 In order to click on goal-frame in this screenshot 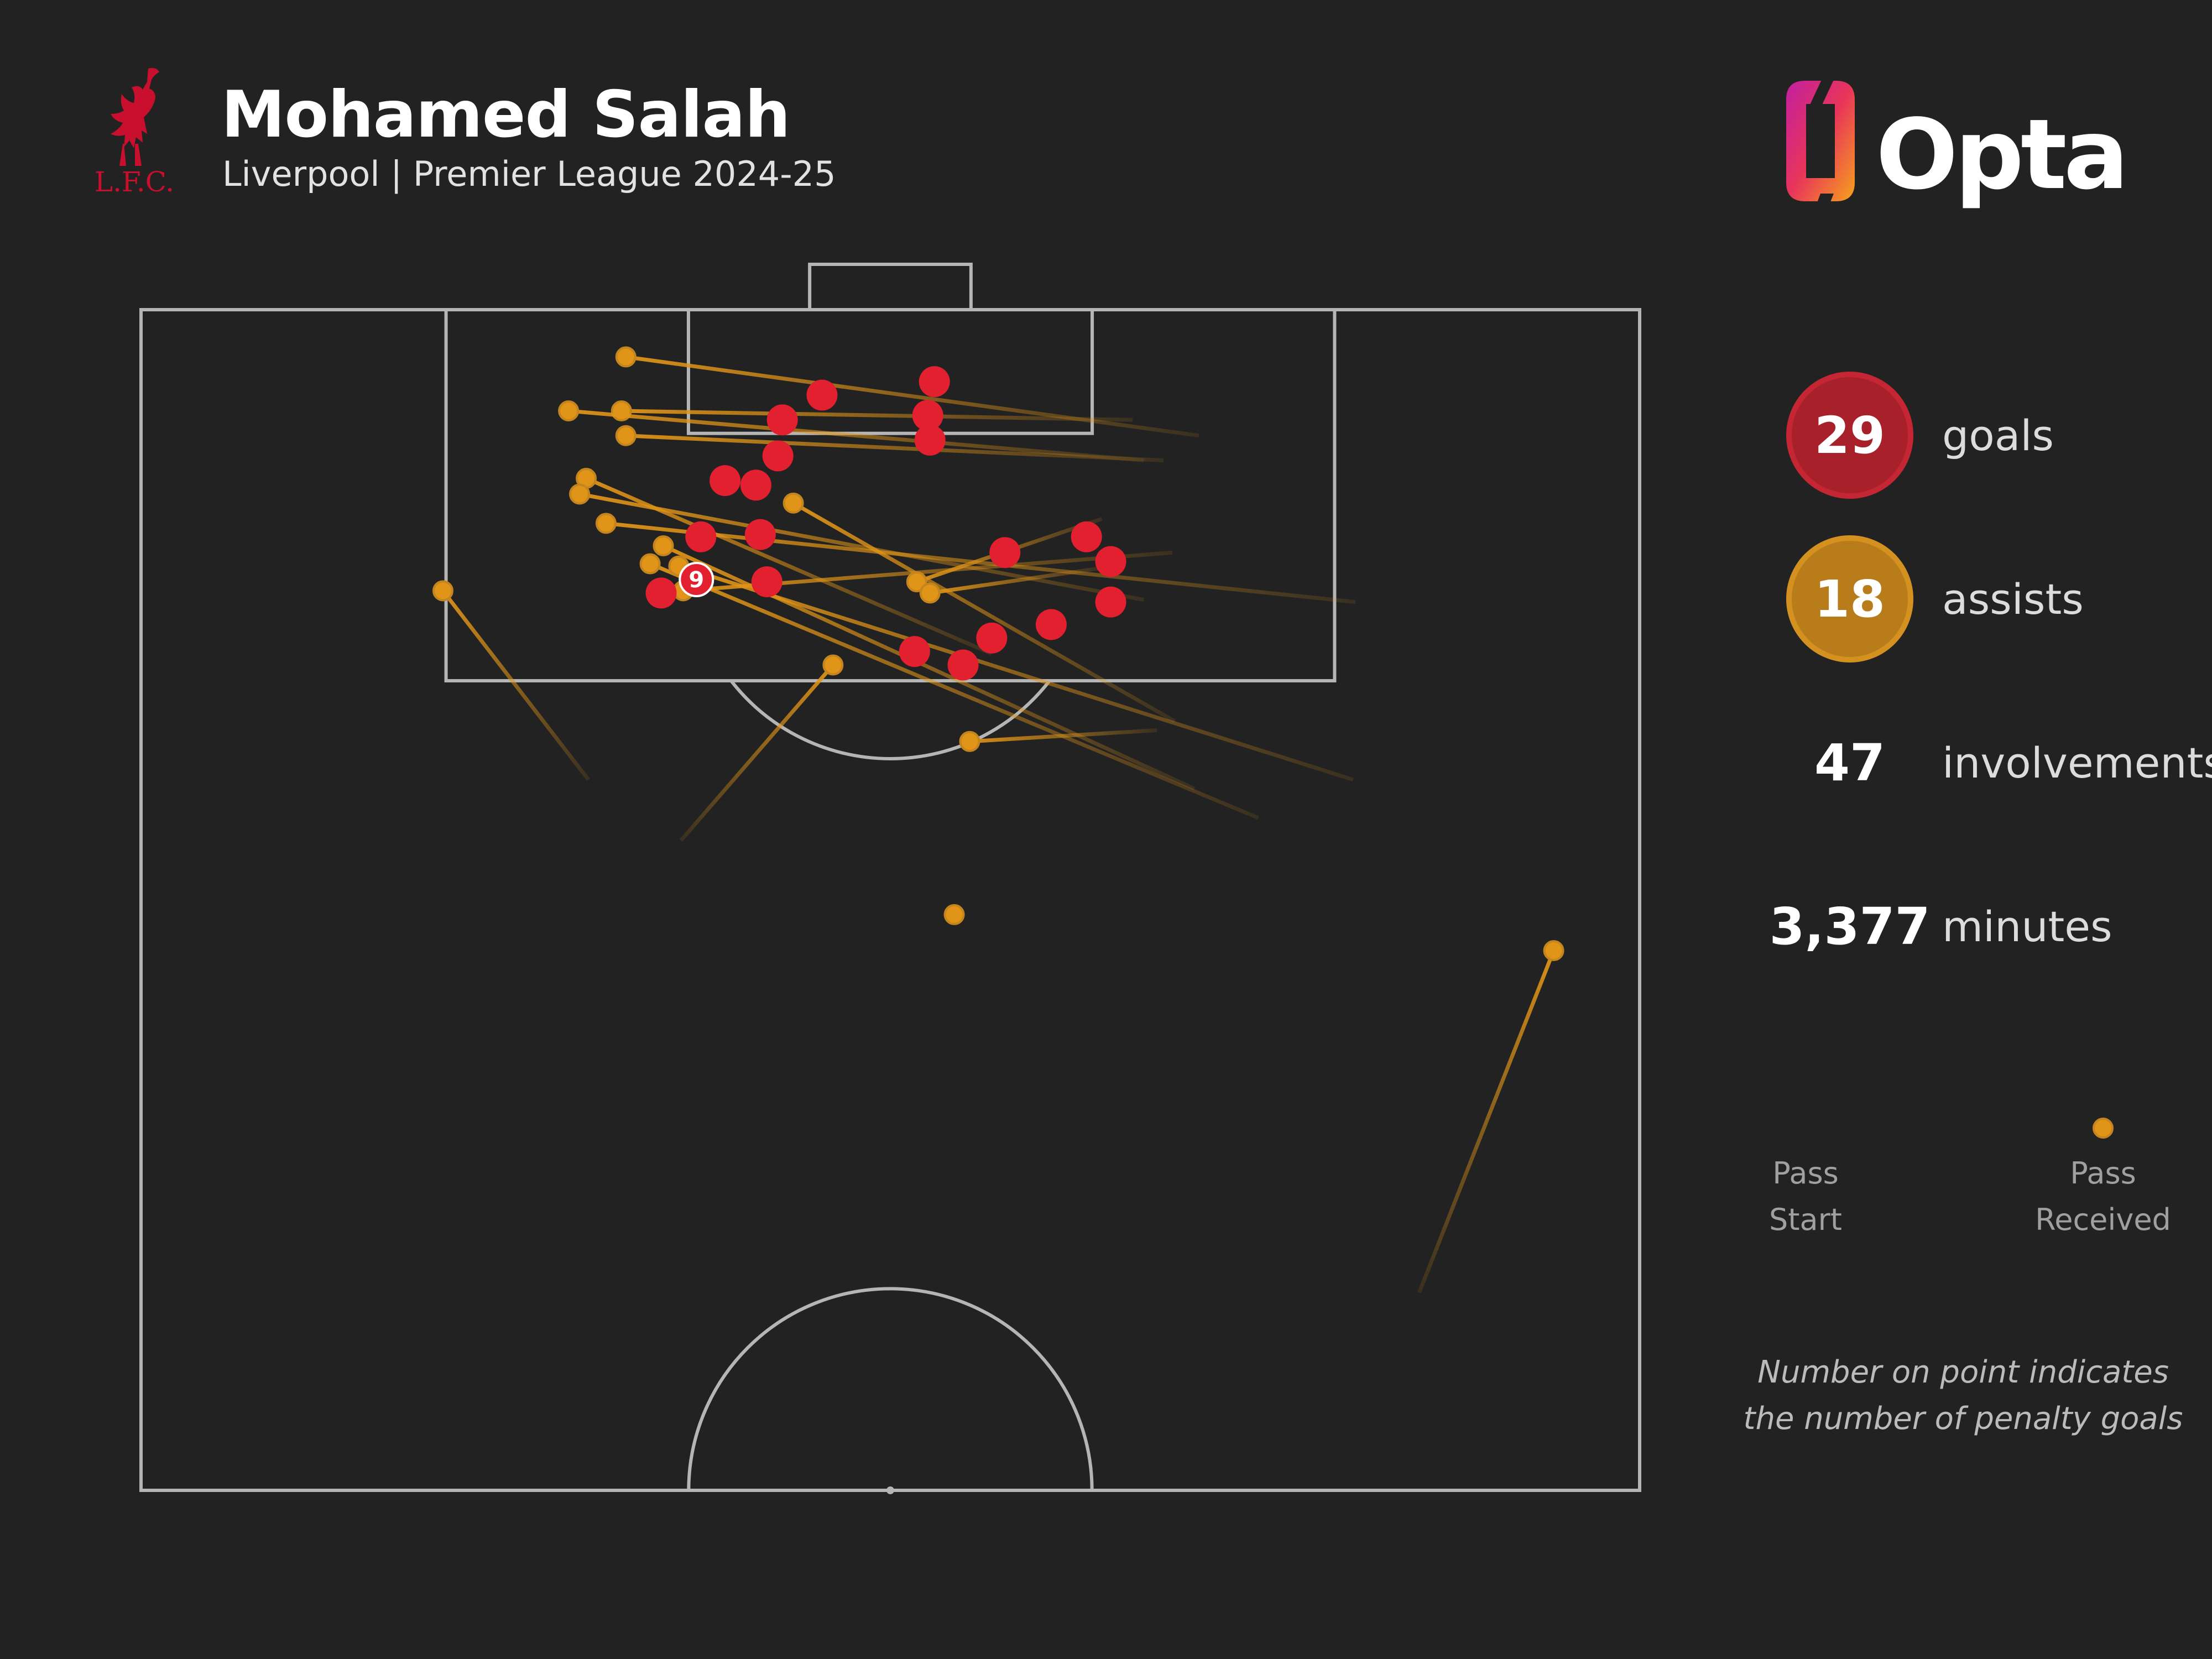, I will do `click(891, 287)`.